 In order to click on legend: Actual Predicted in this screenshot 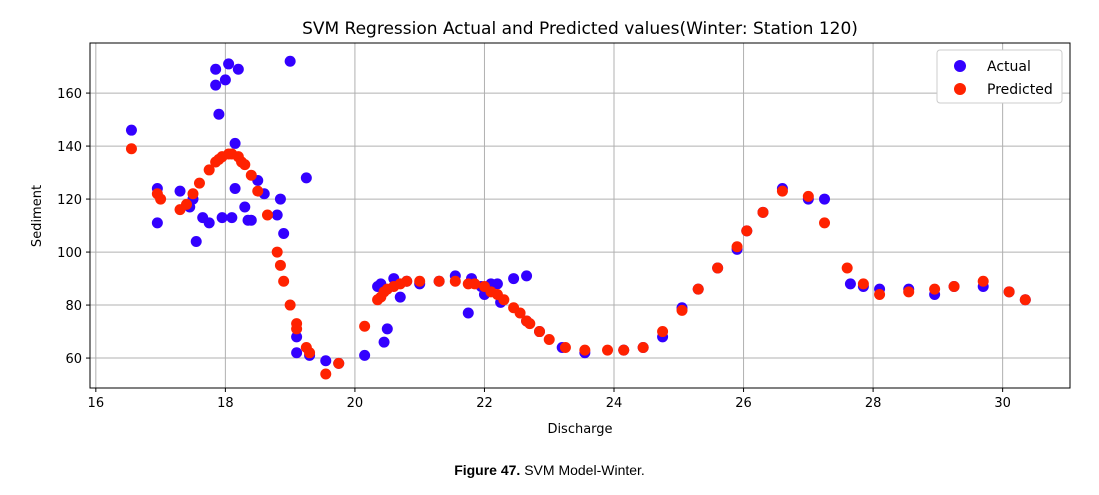, I will do `click(999, 76)`.